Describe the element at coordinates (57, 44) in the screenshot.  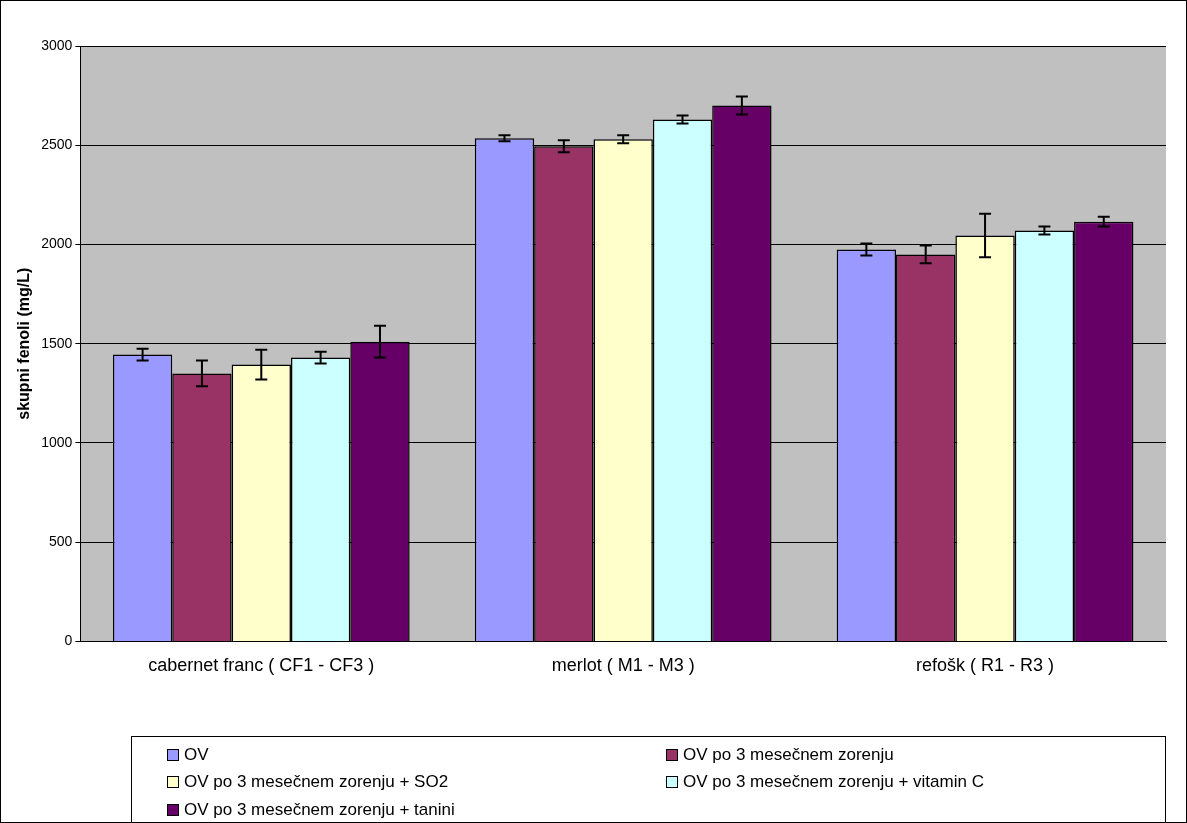
I see `y-tick-label: 3000` at that location.